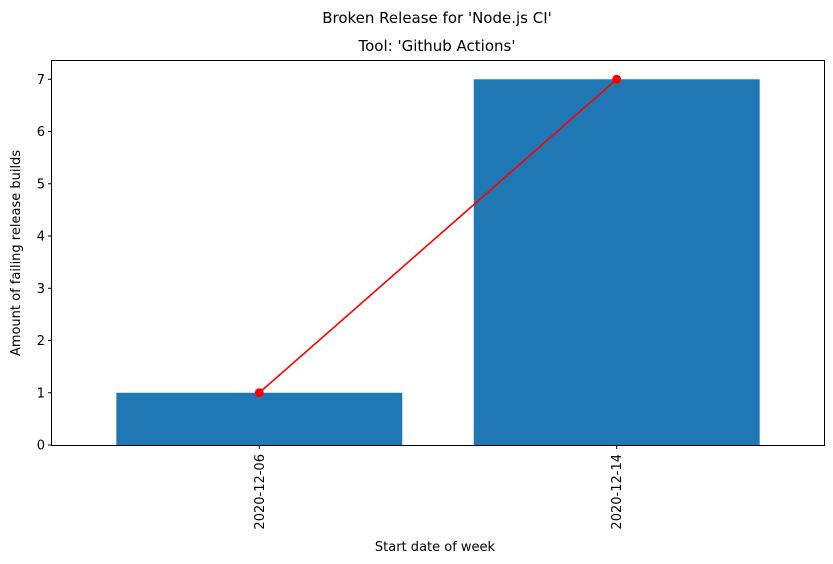  I want to click on chart-title: Broken Release for 'Node.js CI', so click(437, 18).